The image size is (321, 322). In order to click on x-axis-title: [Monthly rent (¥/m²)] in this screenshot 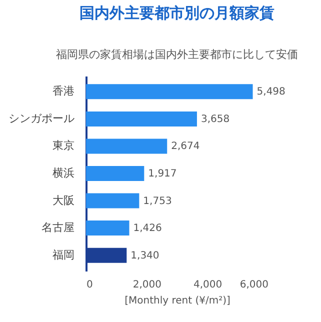, I will do `click(177, 301)`.